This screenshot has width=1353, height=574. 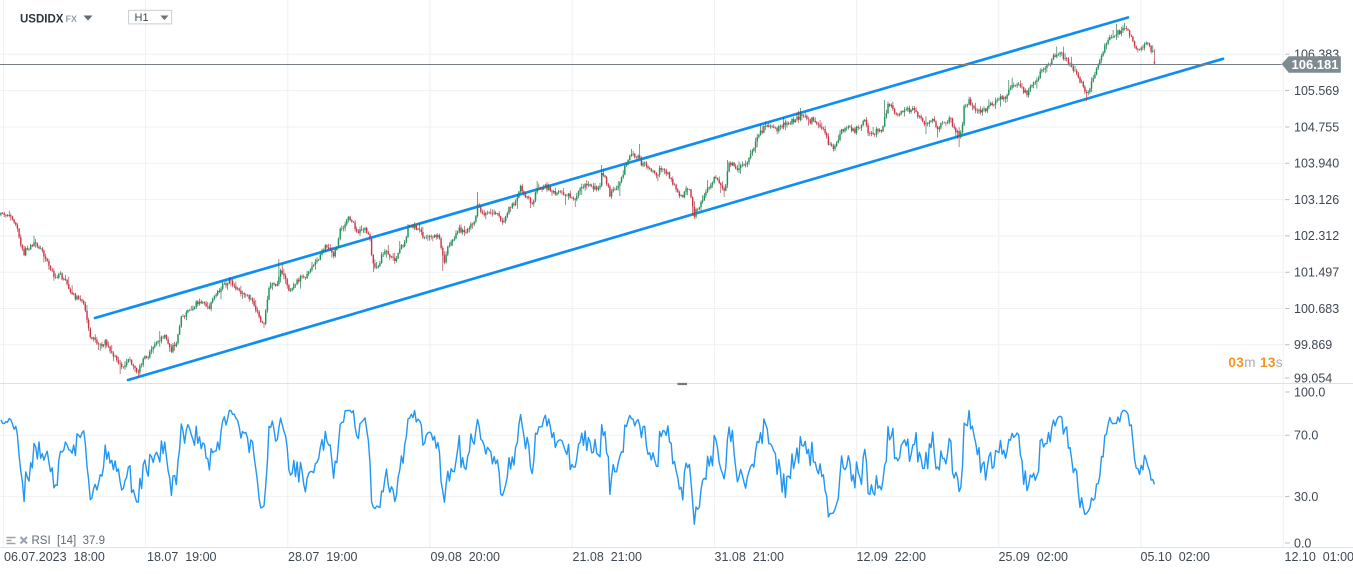 What do you see at coordinates (1316, 164) in the screenshot?
I see `svg-text: 103.940` at bounding box center [1316, 164].